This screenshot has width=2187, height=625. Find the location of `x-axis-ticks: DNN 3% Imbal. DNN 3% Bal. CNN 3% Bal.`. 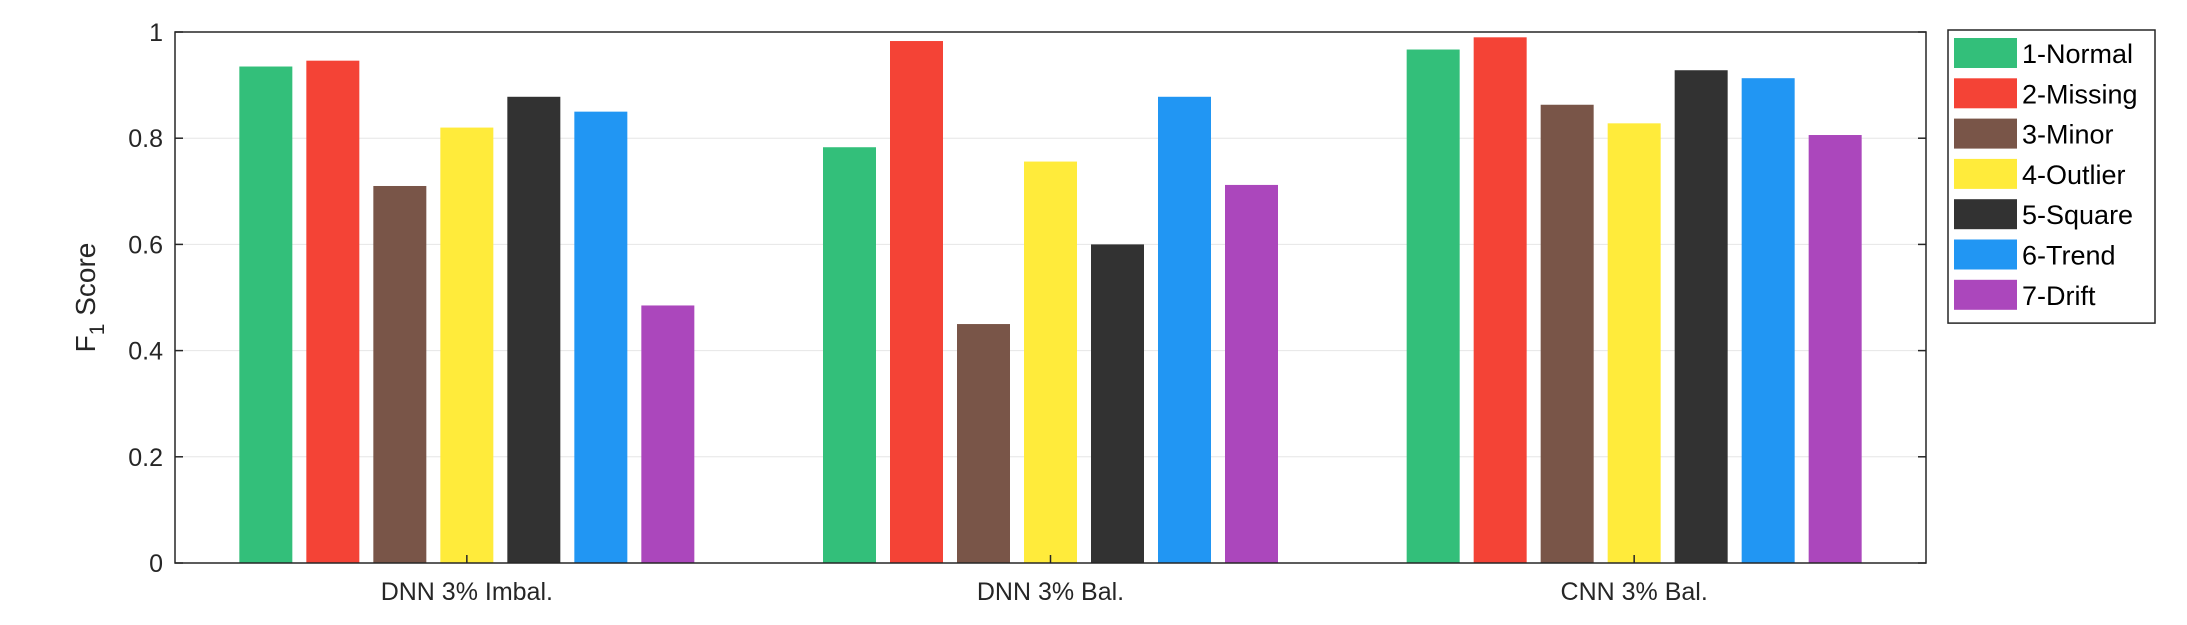

x-axis-ticks: DNN 3% Imbal. DNN 3% Bal. CNN 3% Bal. is located at coordinates (1044, 580).